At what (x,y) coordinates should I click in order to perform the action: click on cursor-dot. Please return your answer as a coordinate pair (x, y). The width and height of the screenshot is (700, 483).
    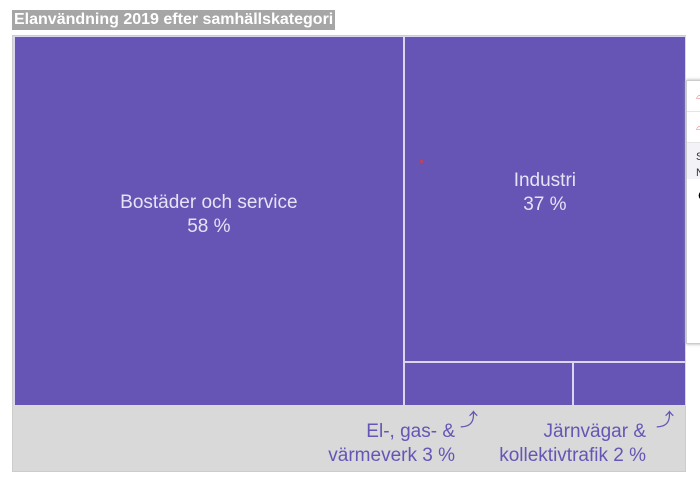
    Looking at the image, I should click on (421, 161).